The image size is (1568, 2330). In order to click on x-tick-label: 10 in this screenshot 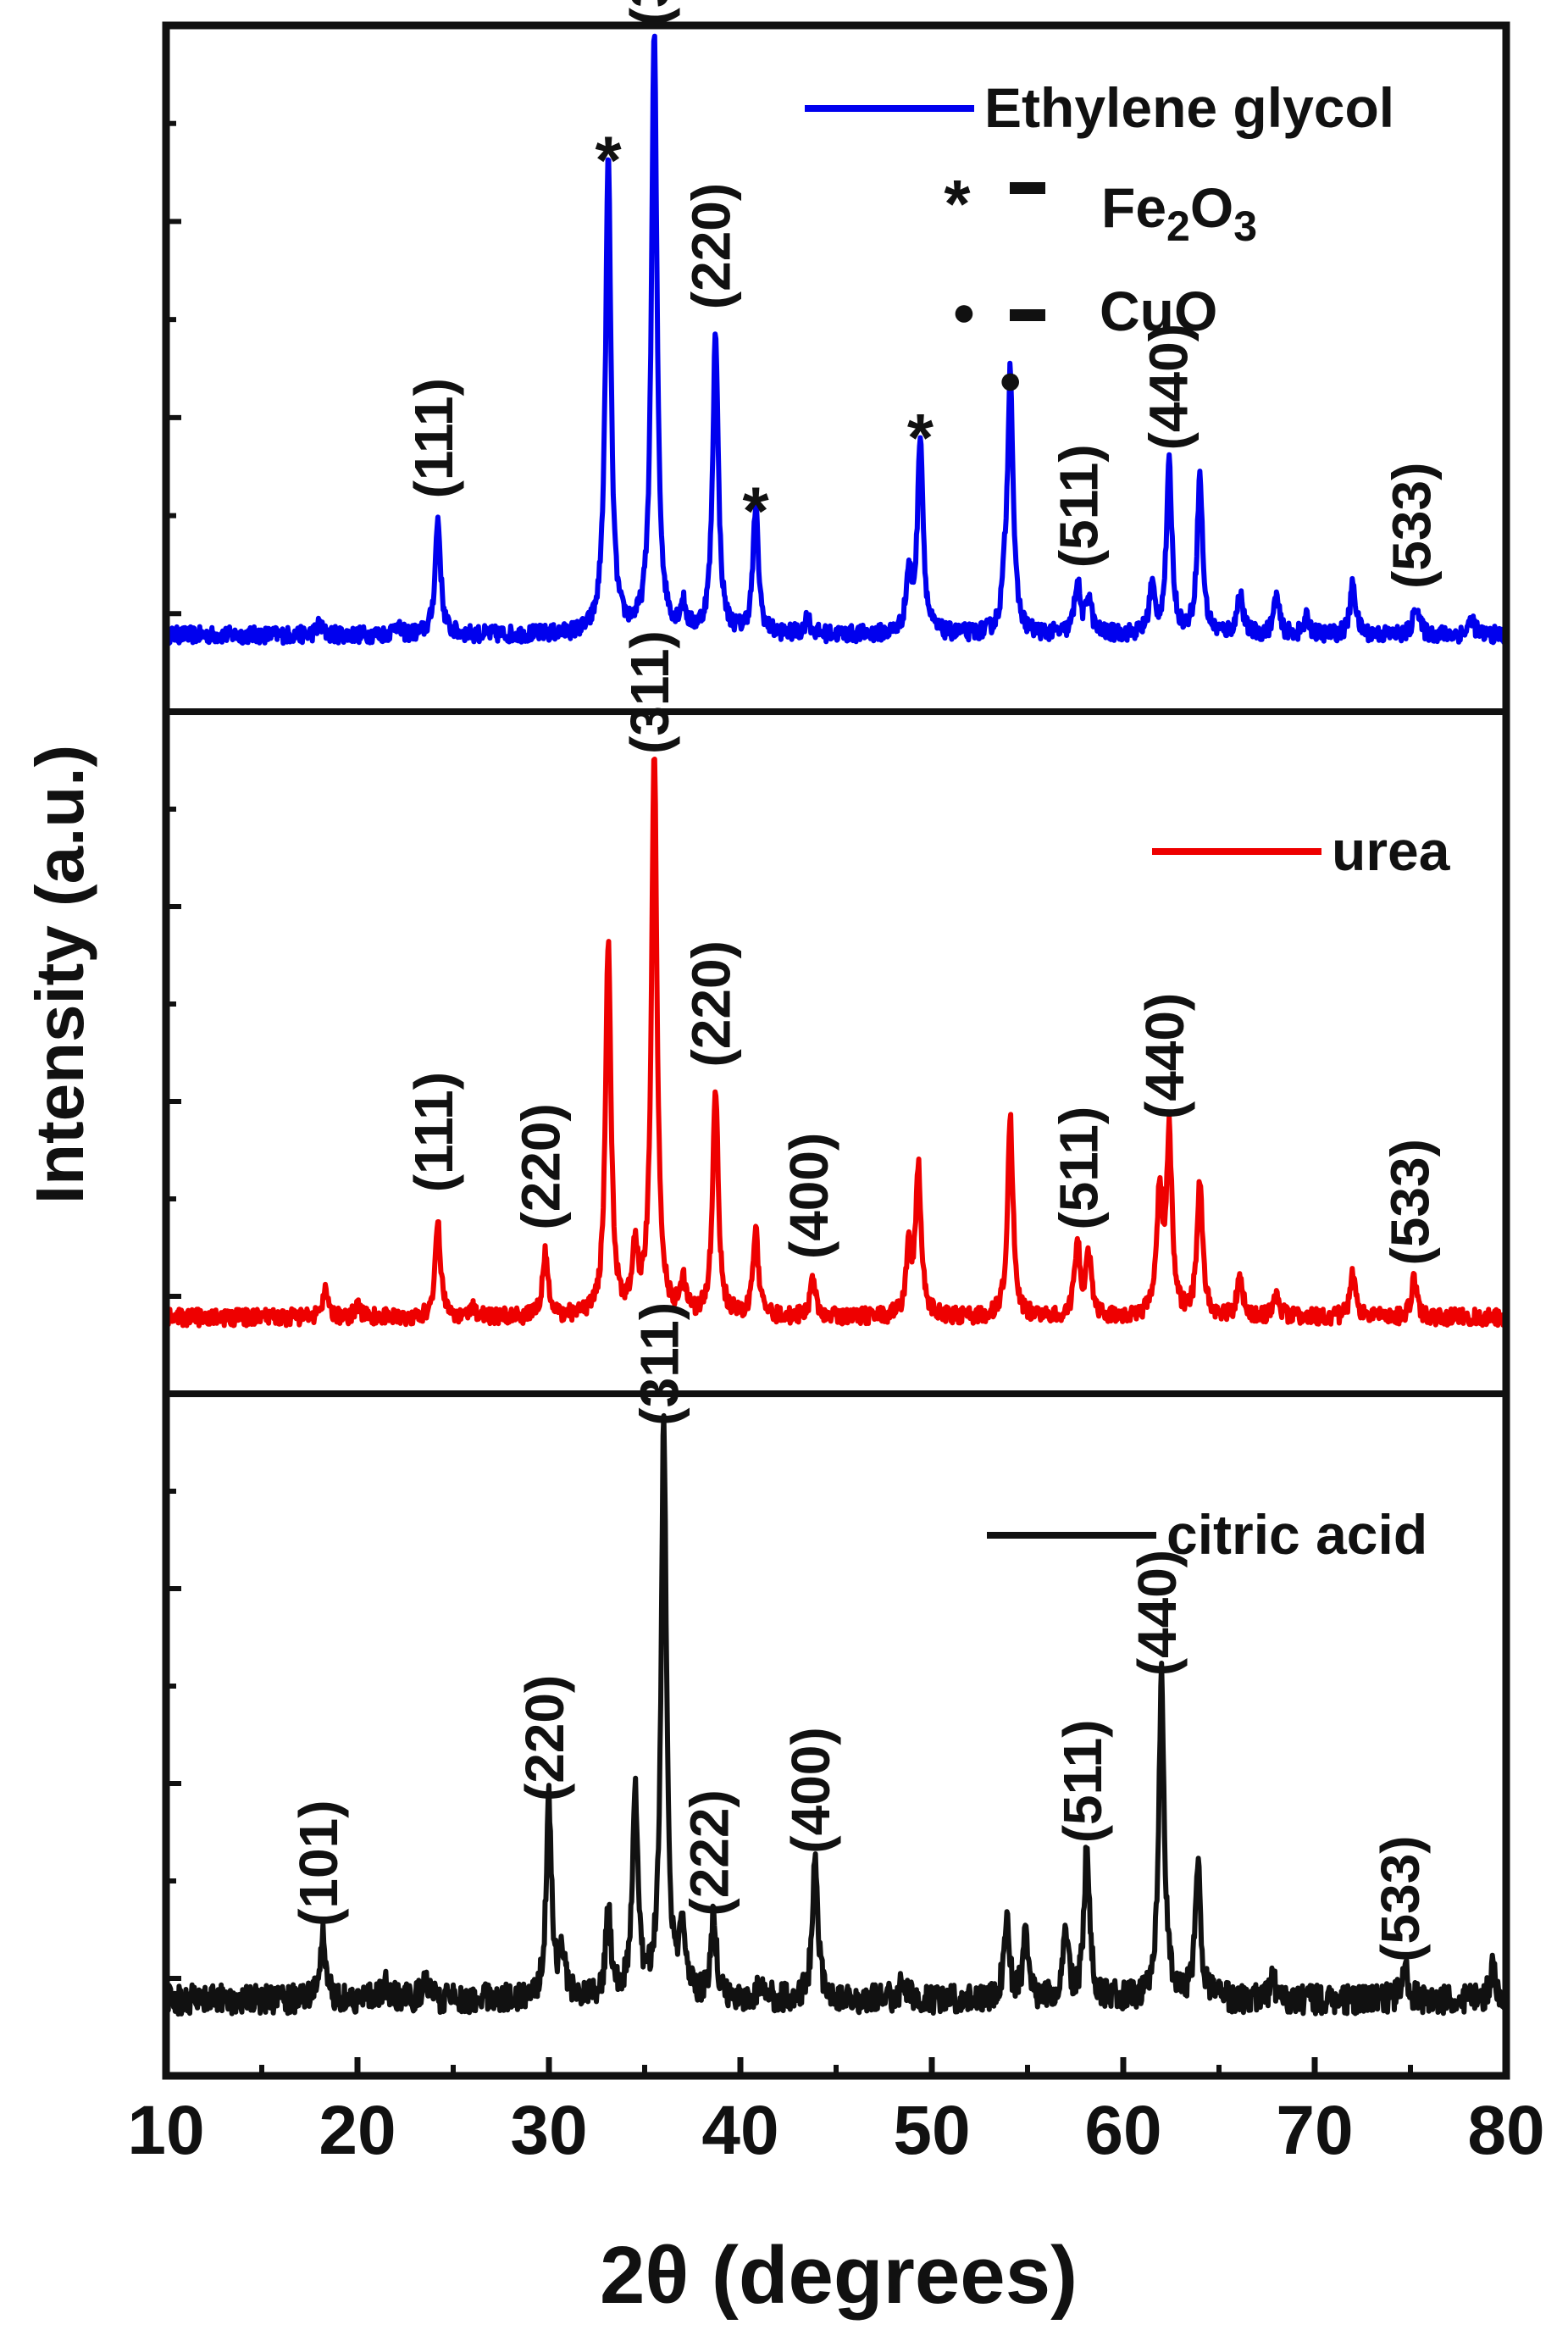, I will do `click(165, 2131)`.